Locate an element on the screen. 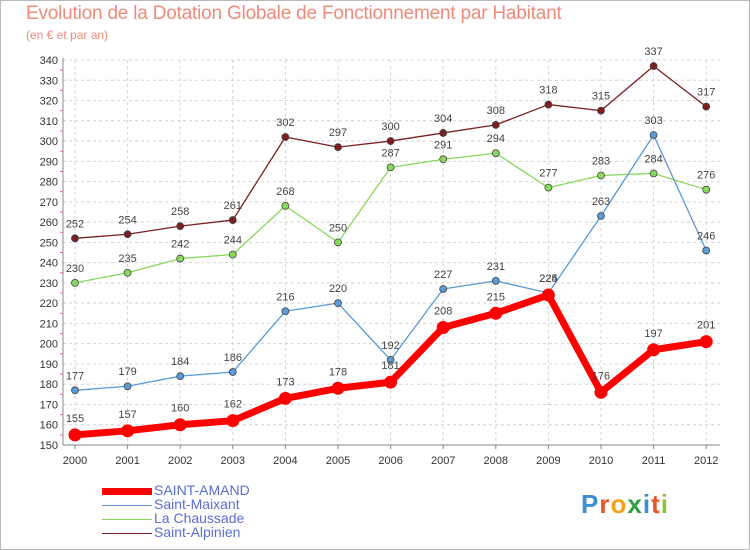 Image resolution: width=750 pixels, height=550 pixels. data-label: 224 is located at coordinates (548, 279).